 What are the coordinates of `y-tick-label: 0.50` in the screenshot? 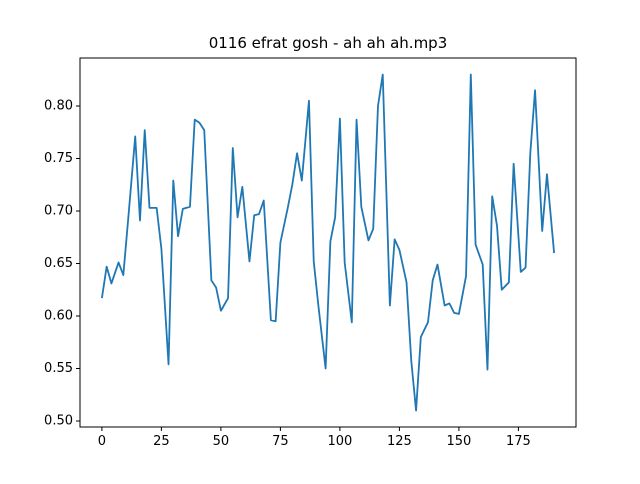 It's located at (58, 421).